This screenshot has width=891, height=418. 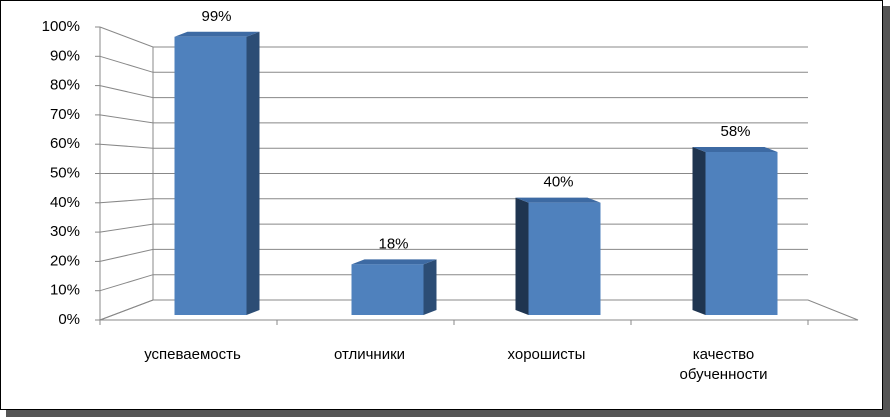 I want to click on value-label: 40%, so click(x=558, y=182).